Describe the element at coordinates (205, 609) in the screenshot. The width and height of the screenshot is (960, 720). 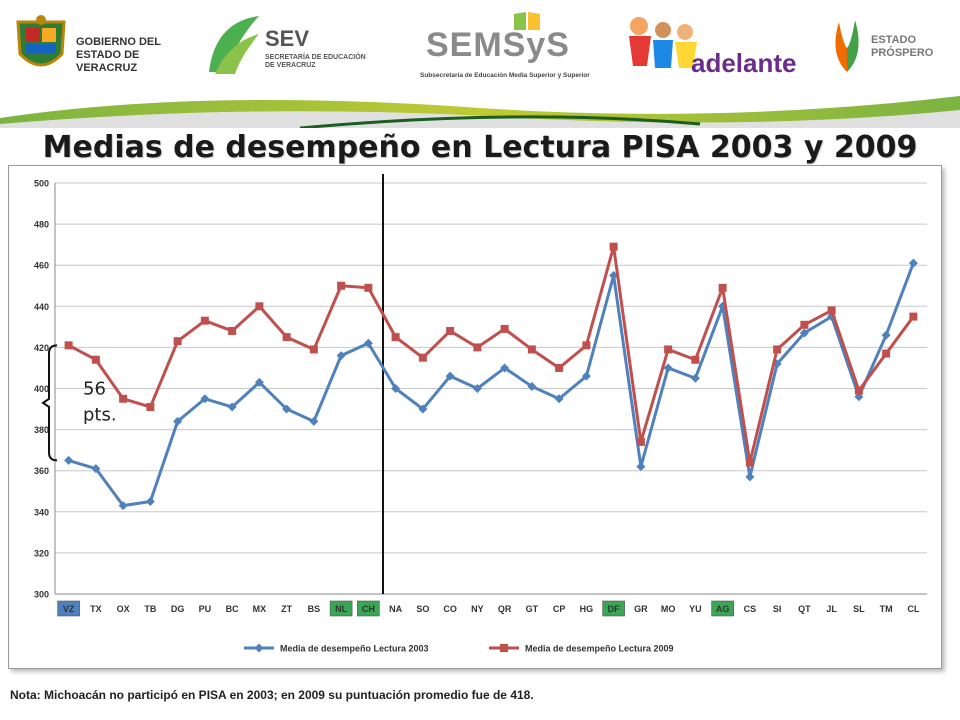
I see `x-tick-label: PU` at that location.